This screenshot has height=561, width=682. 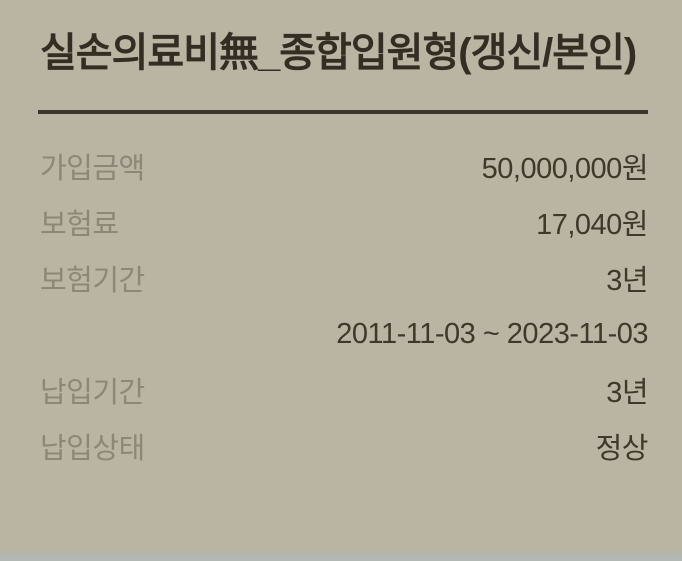 I want to click on detail-row-value: 17,040원, so click(x=592, y=225).